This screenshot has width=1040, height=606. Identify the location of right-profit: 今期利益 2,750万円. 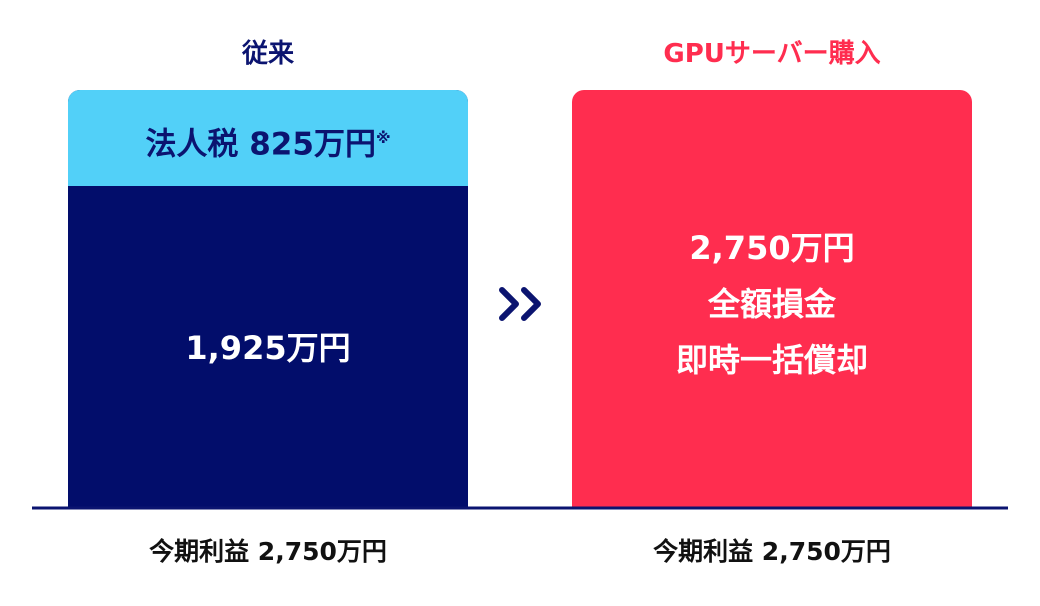
(772, 551).